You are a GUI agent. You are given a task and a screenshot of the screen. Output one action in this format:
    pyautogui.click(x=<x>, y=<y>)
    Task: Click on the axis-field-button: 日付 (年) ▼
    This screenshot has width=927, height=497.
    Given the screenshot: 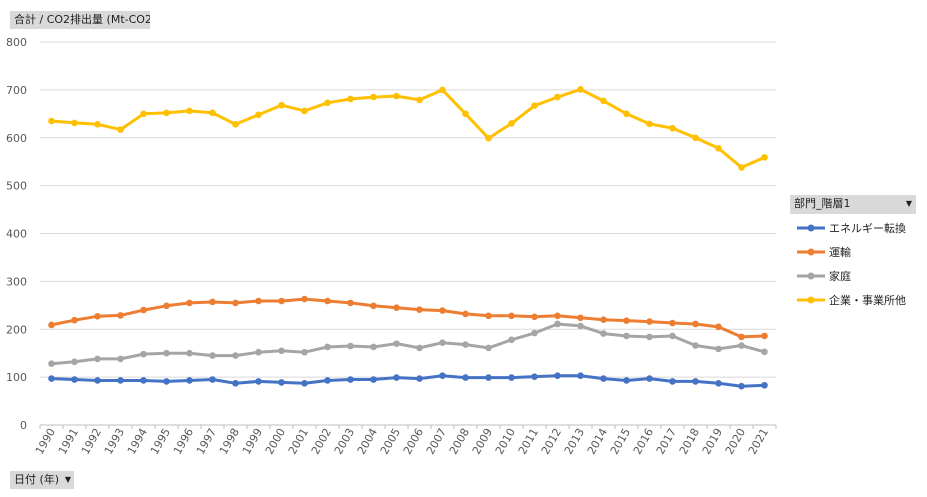 What is the action you would take?
    pyautogui.click(x=42, y=480)
    